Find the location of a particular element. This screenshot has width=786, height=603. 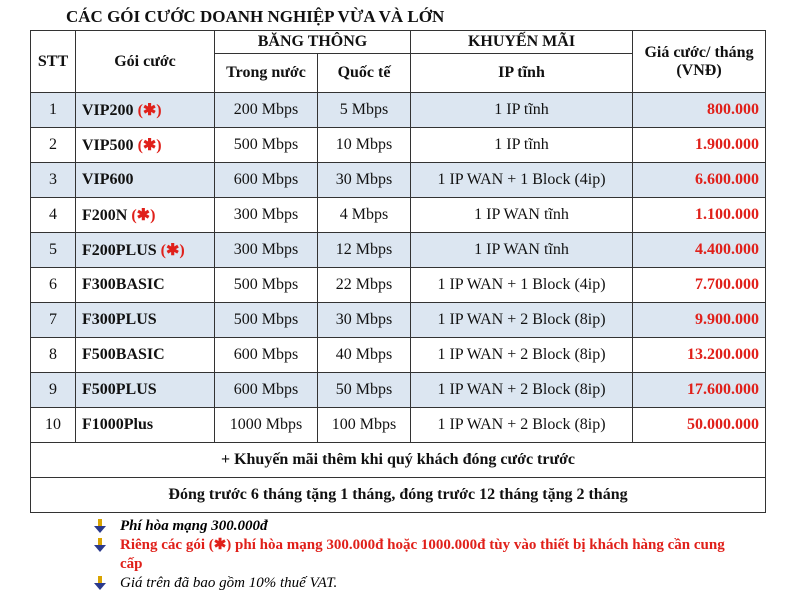

package-name: F200N is located at coordinates (105, 215).